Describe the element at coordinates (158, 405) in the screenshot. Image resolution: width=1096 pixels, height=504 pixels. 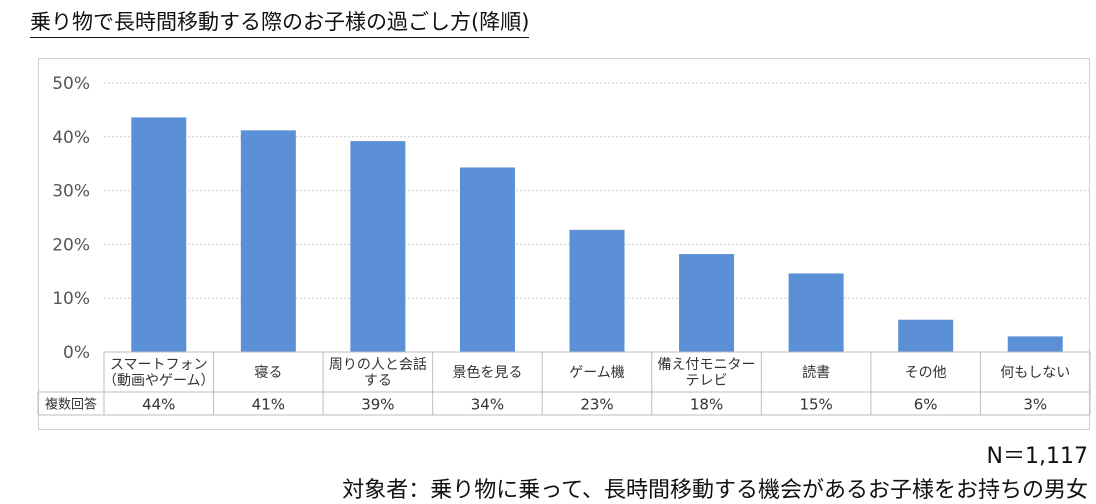
I see `data-value-label: 44%` at that location.